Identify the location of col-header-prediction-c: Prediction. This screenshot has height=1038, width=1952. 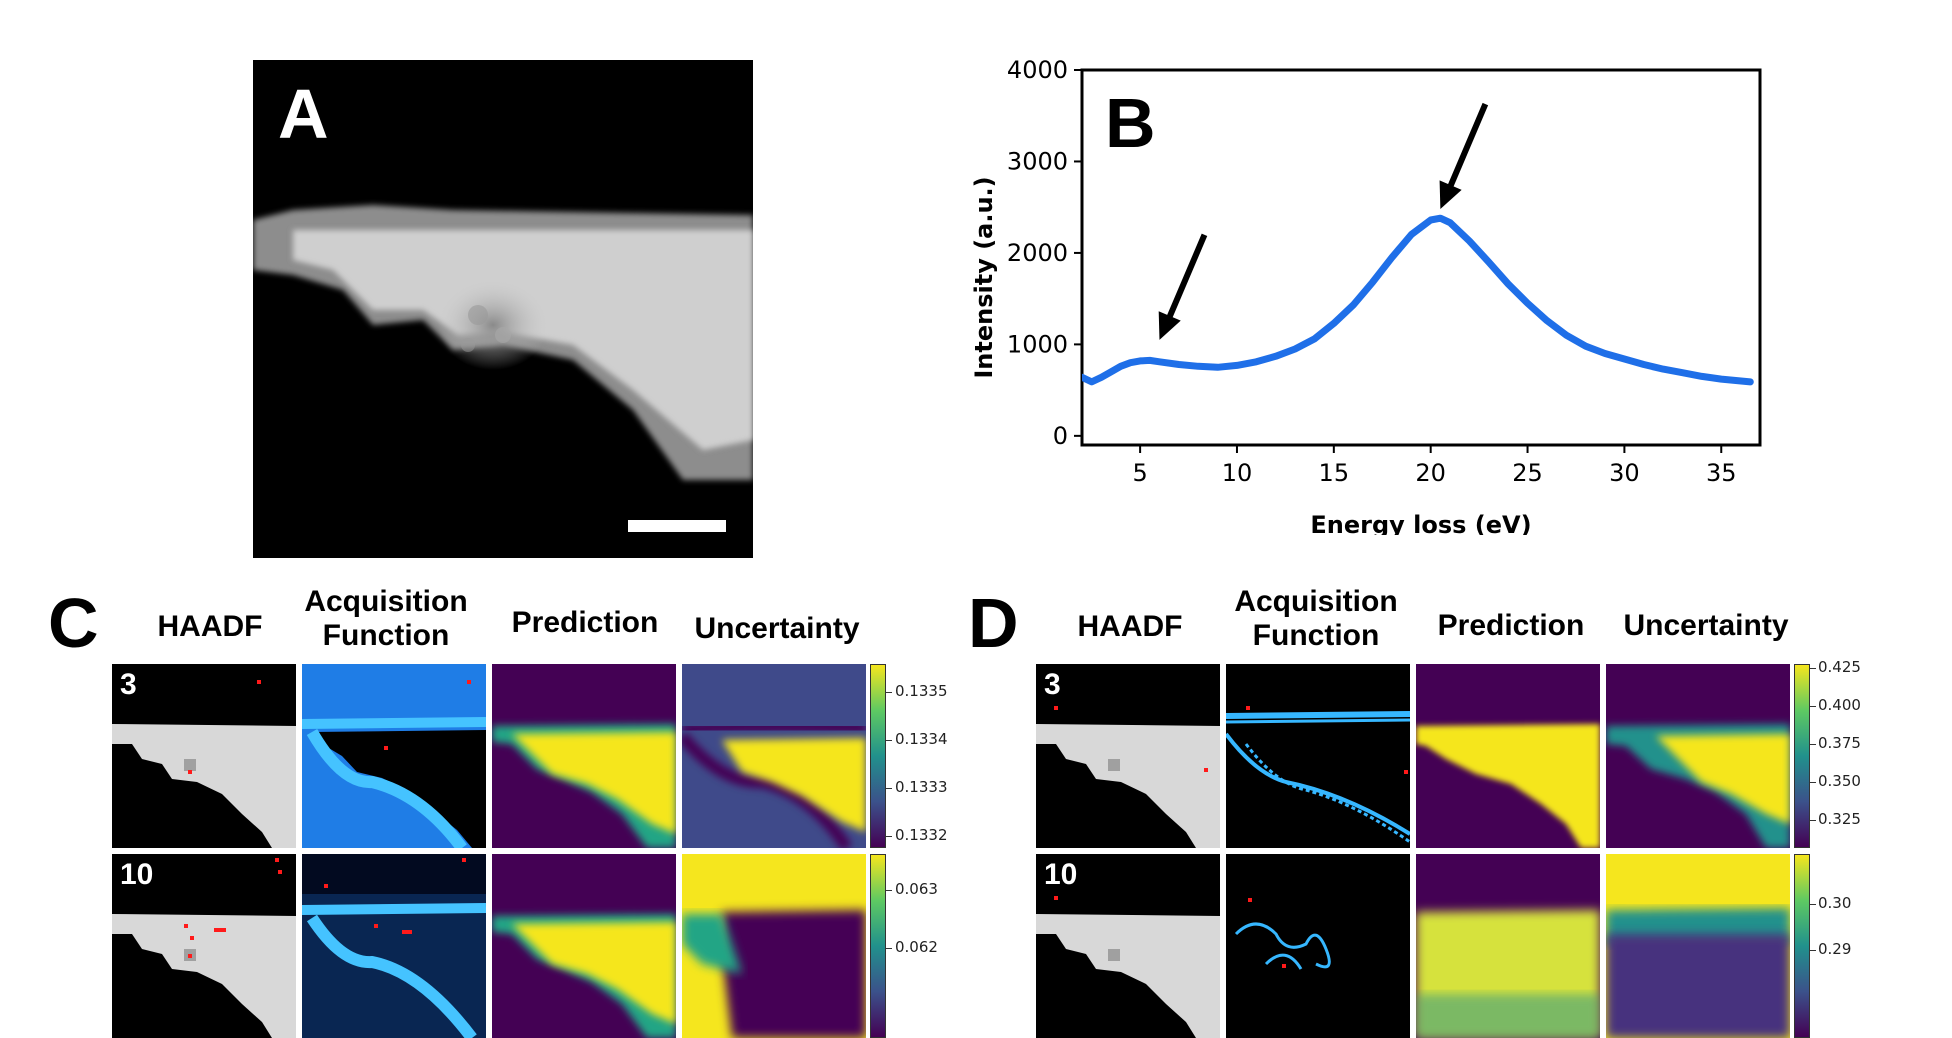
(585, 622).